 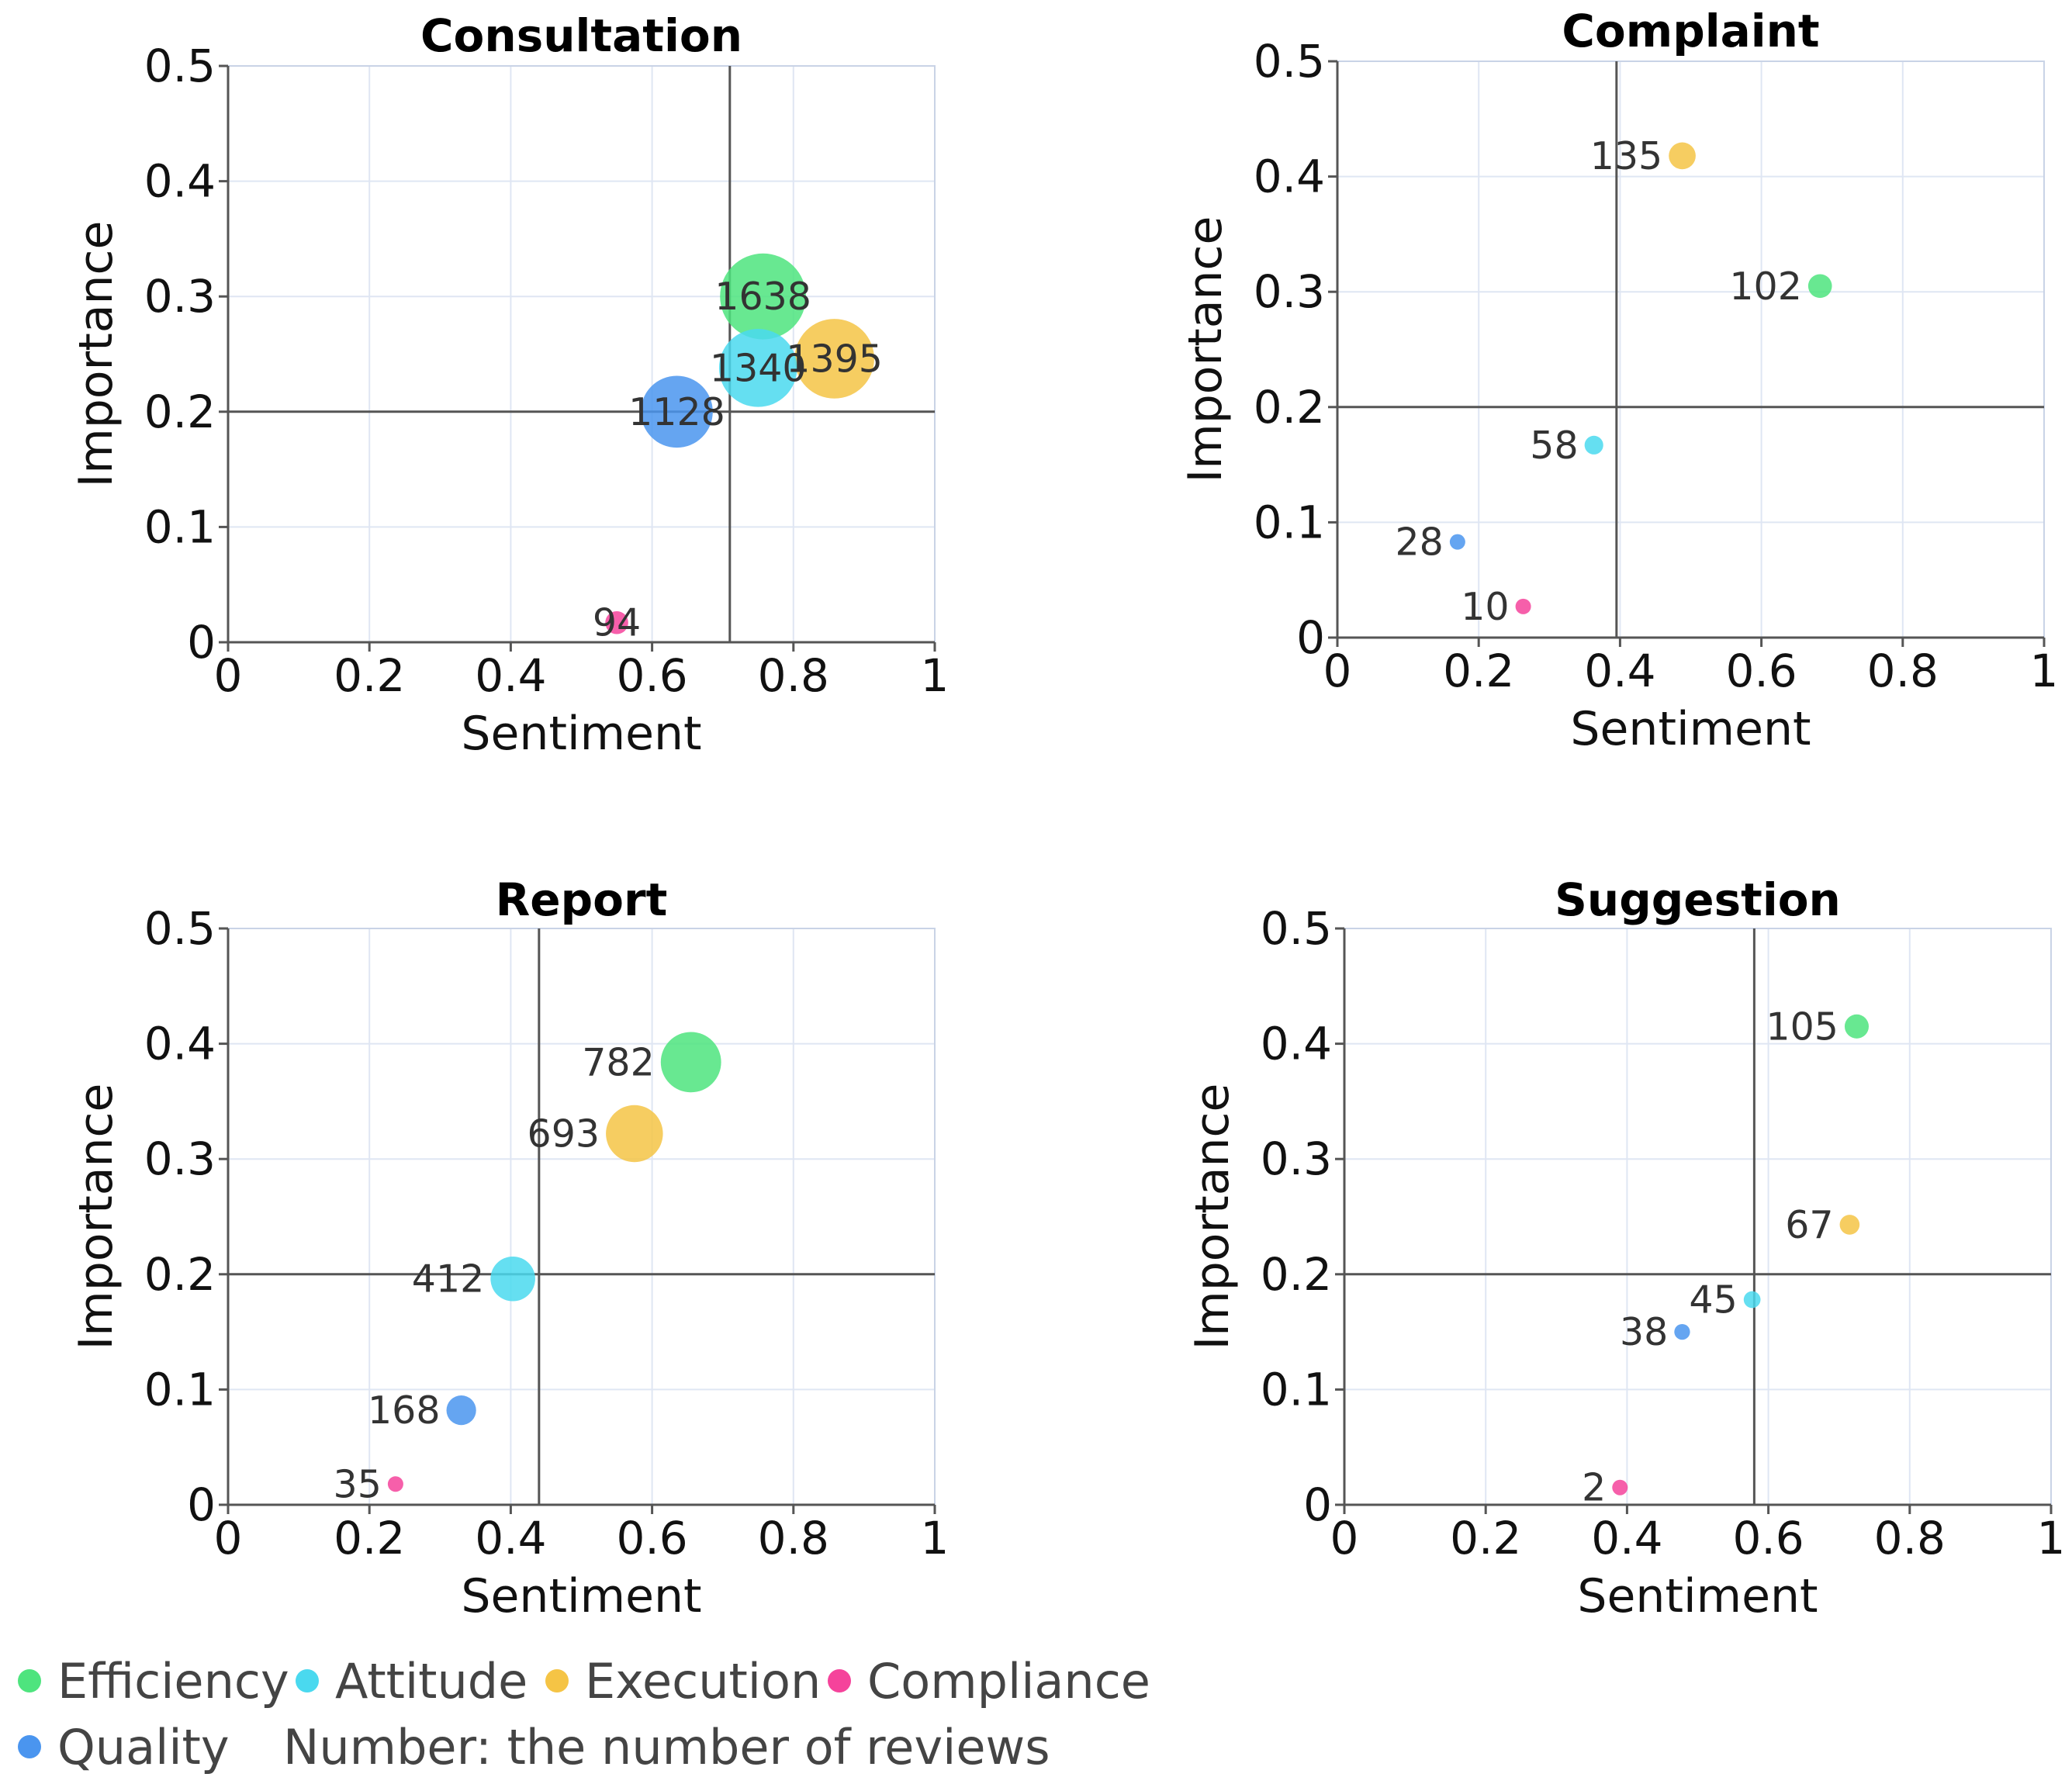 What do you see at coordinates (1644, 1332) in the screenshot?
I see `point-label-quality: 38` at bounding box center [1644, 1332].